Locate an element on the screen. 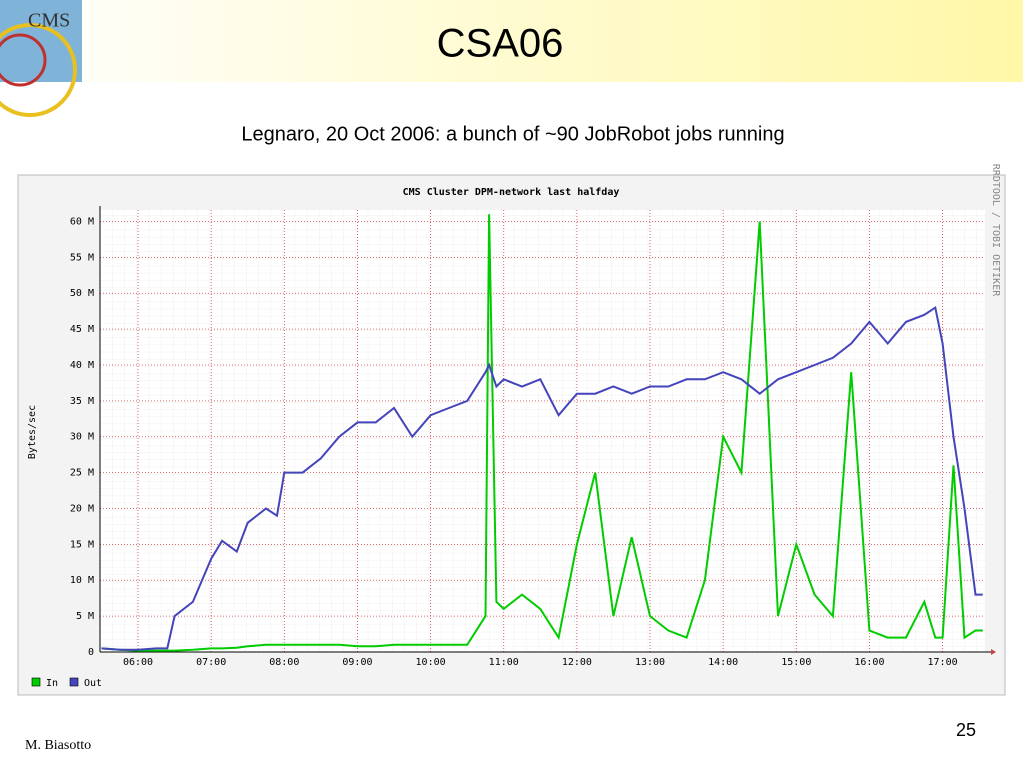 The width and height of the screenshot is (1023, 772). y-tick-label: 10 M is located at coordinates (82, 580).